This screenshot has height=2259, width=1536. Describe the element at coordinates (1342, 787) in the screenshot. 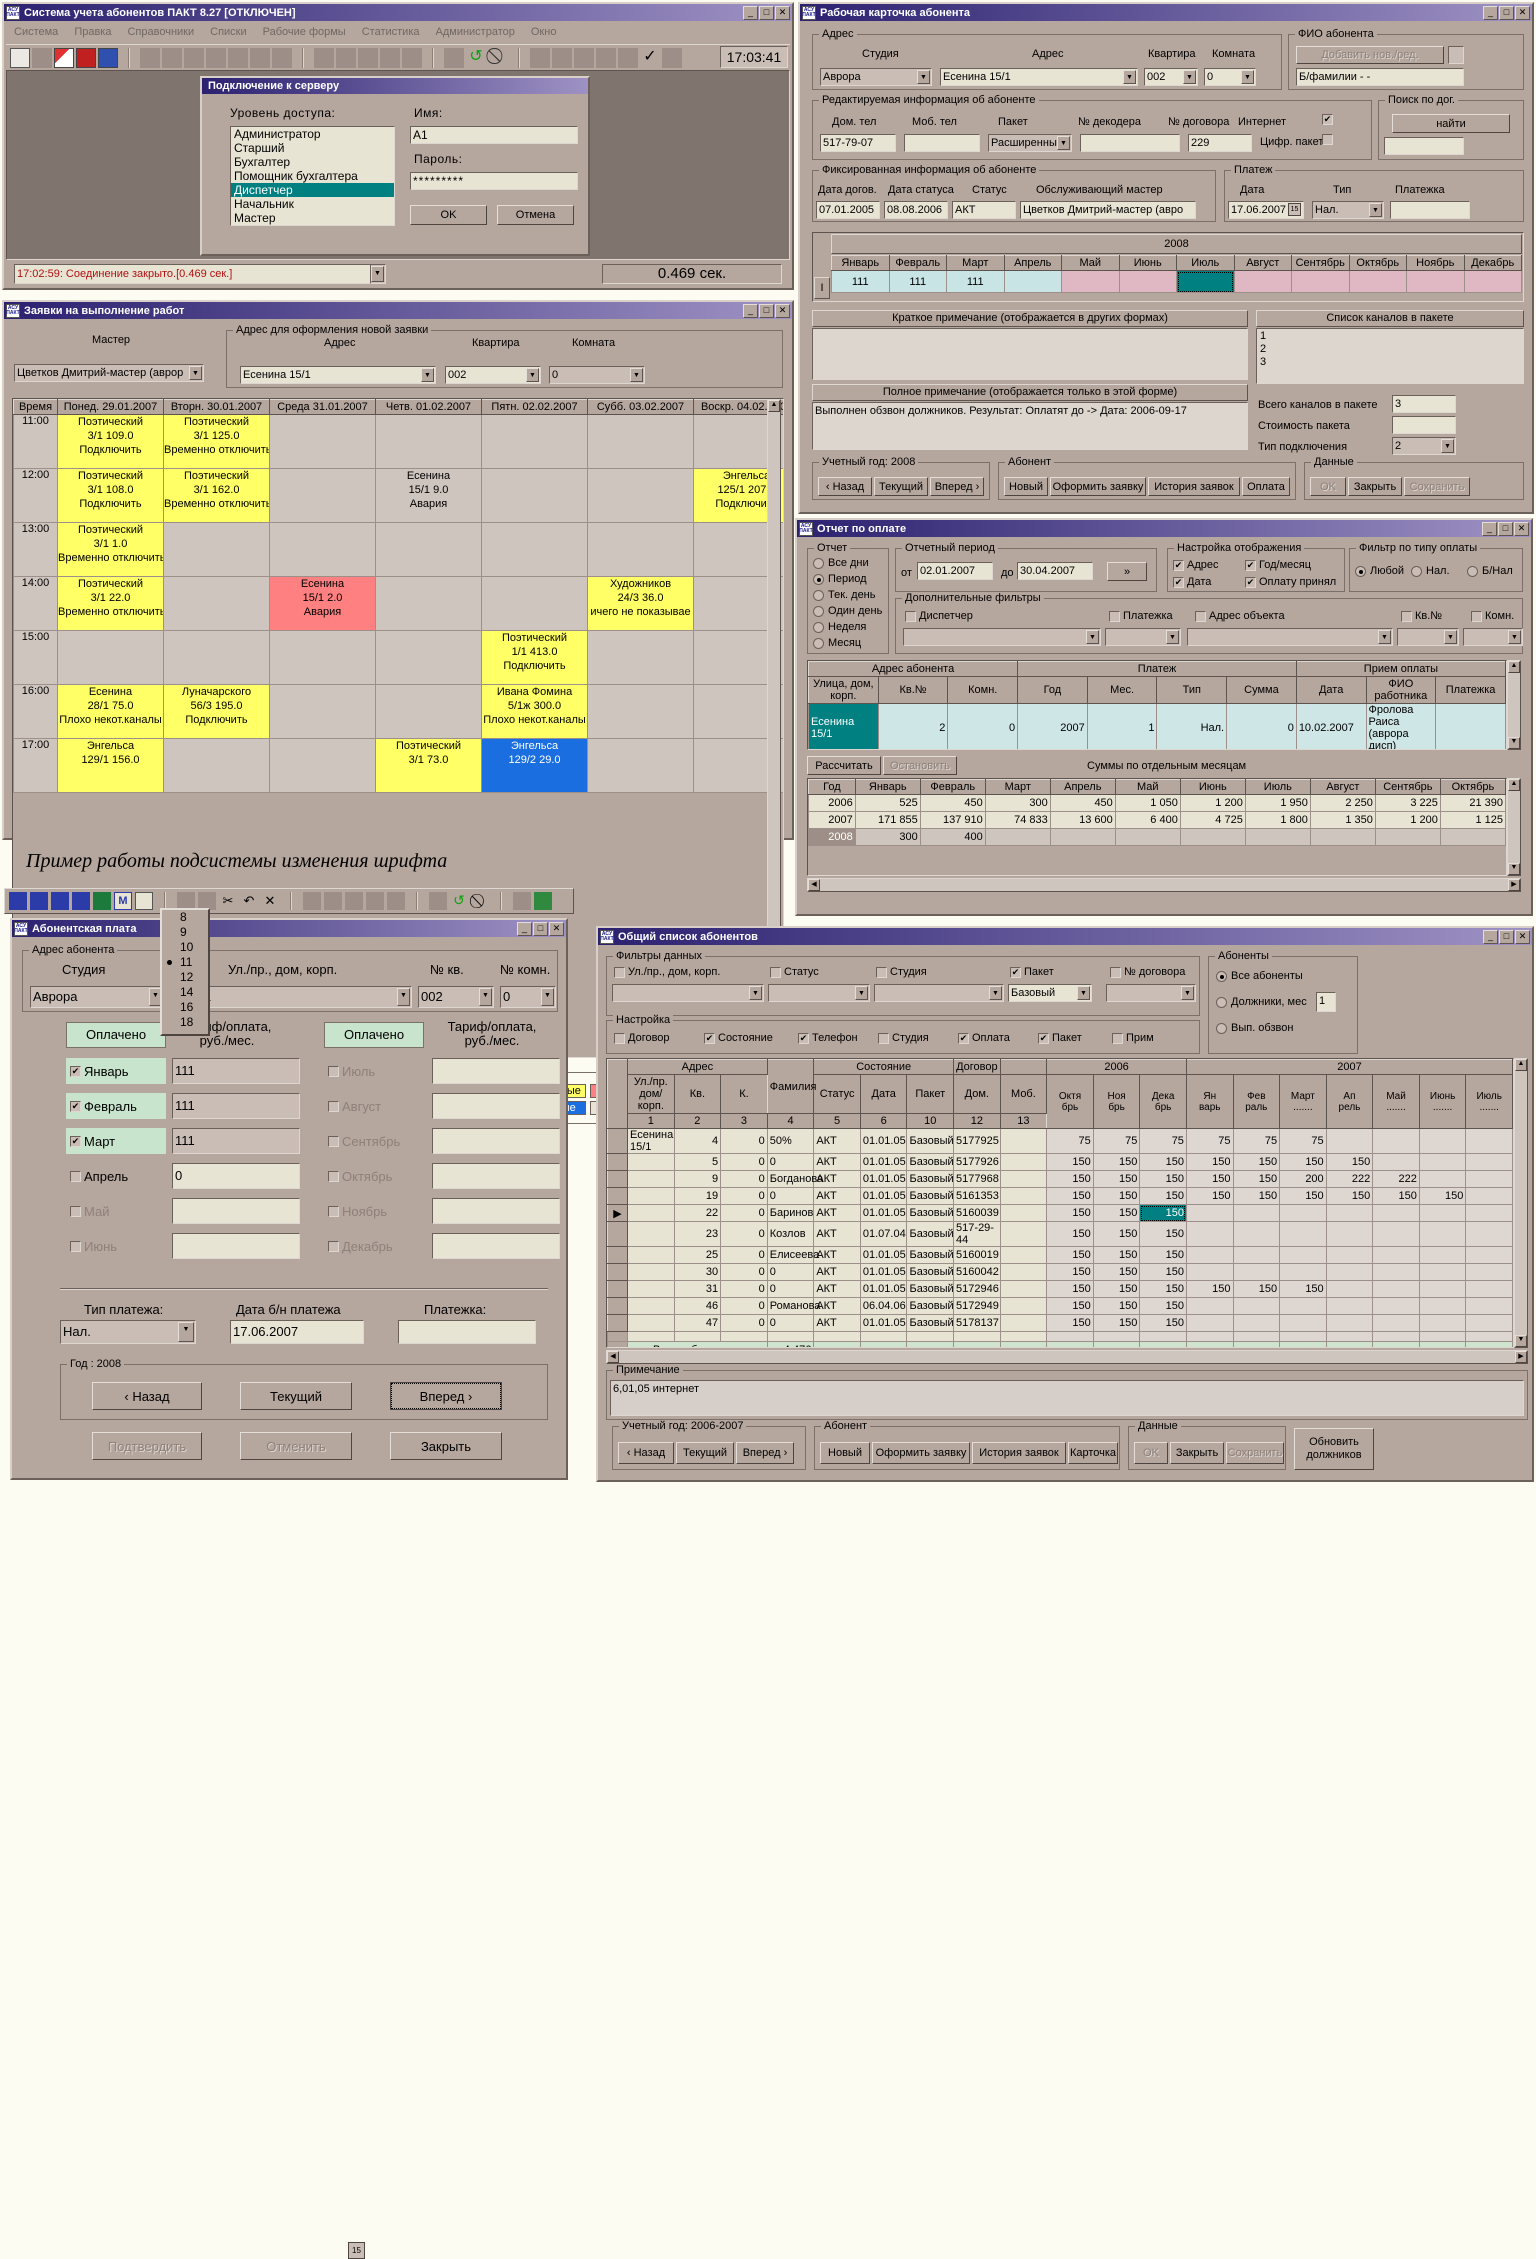

I see `monthly-col-header: Август` at that location.